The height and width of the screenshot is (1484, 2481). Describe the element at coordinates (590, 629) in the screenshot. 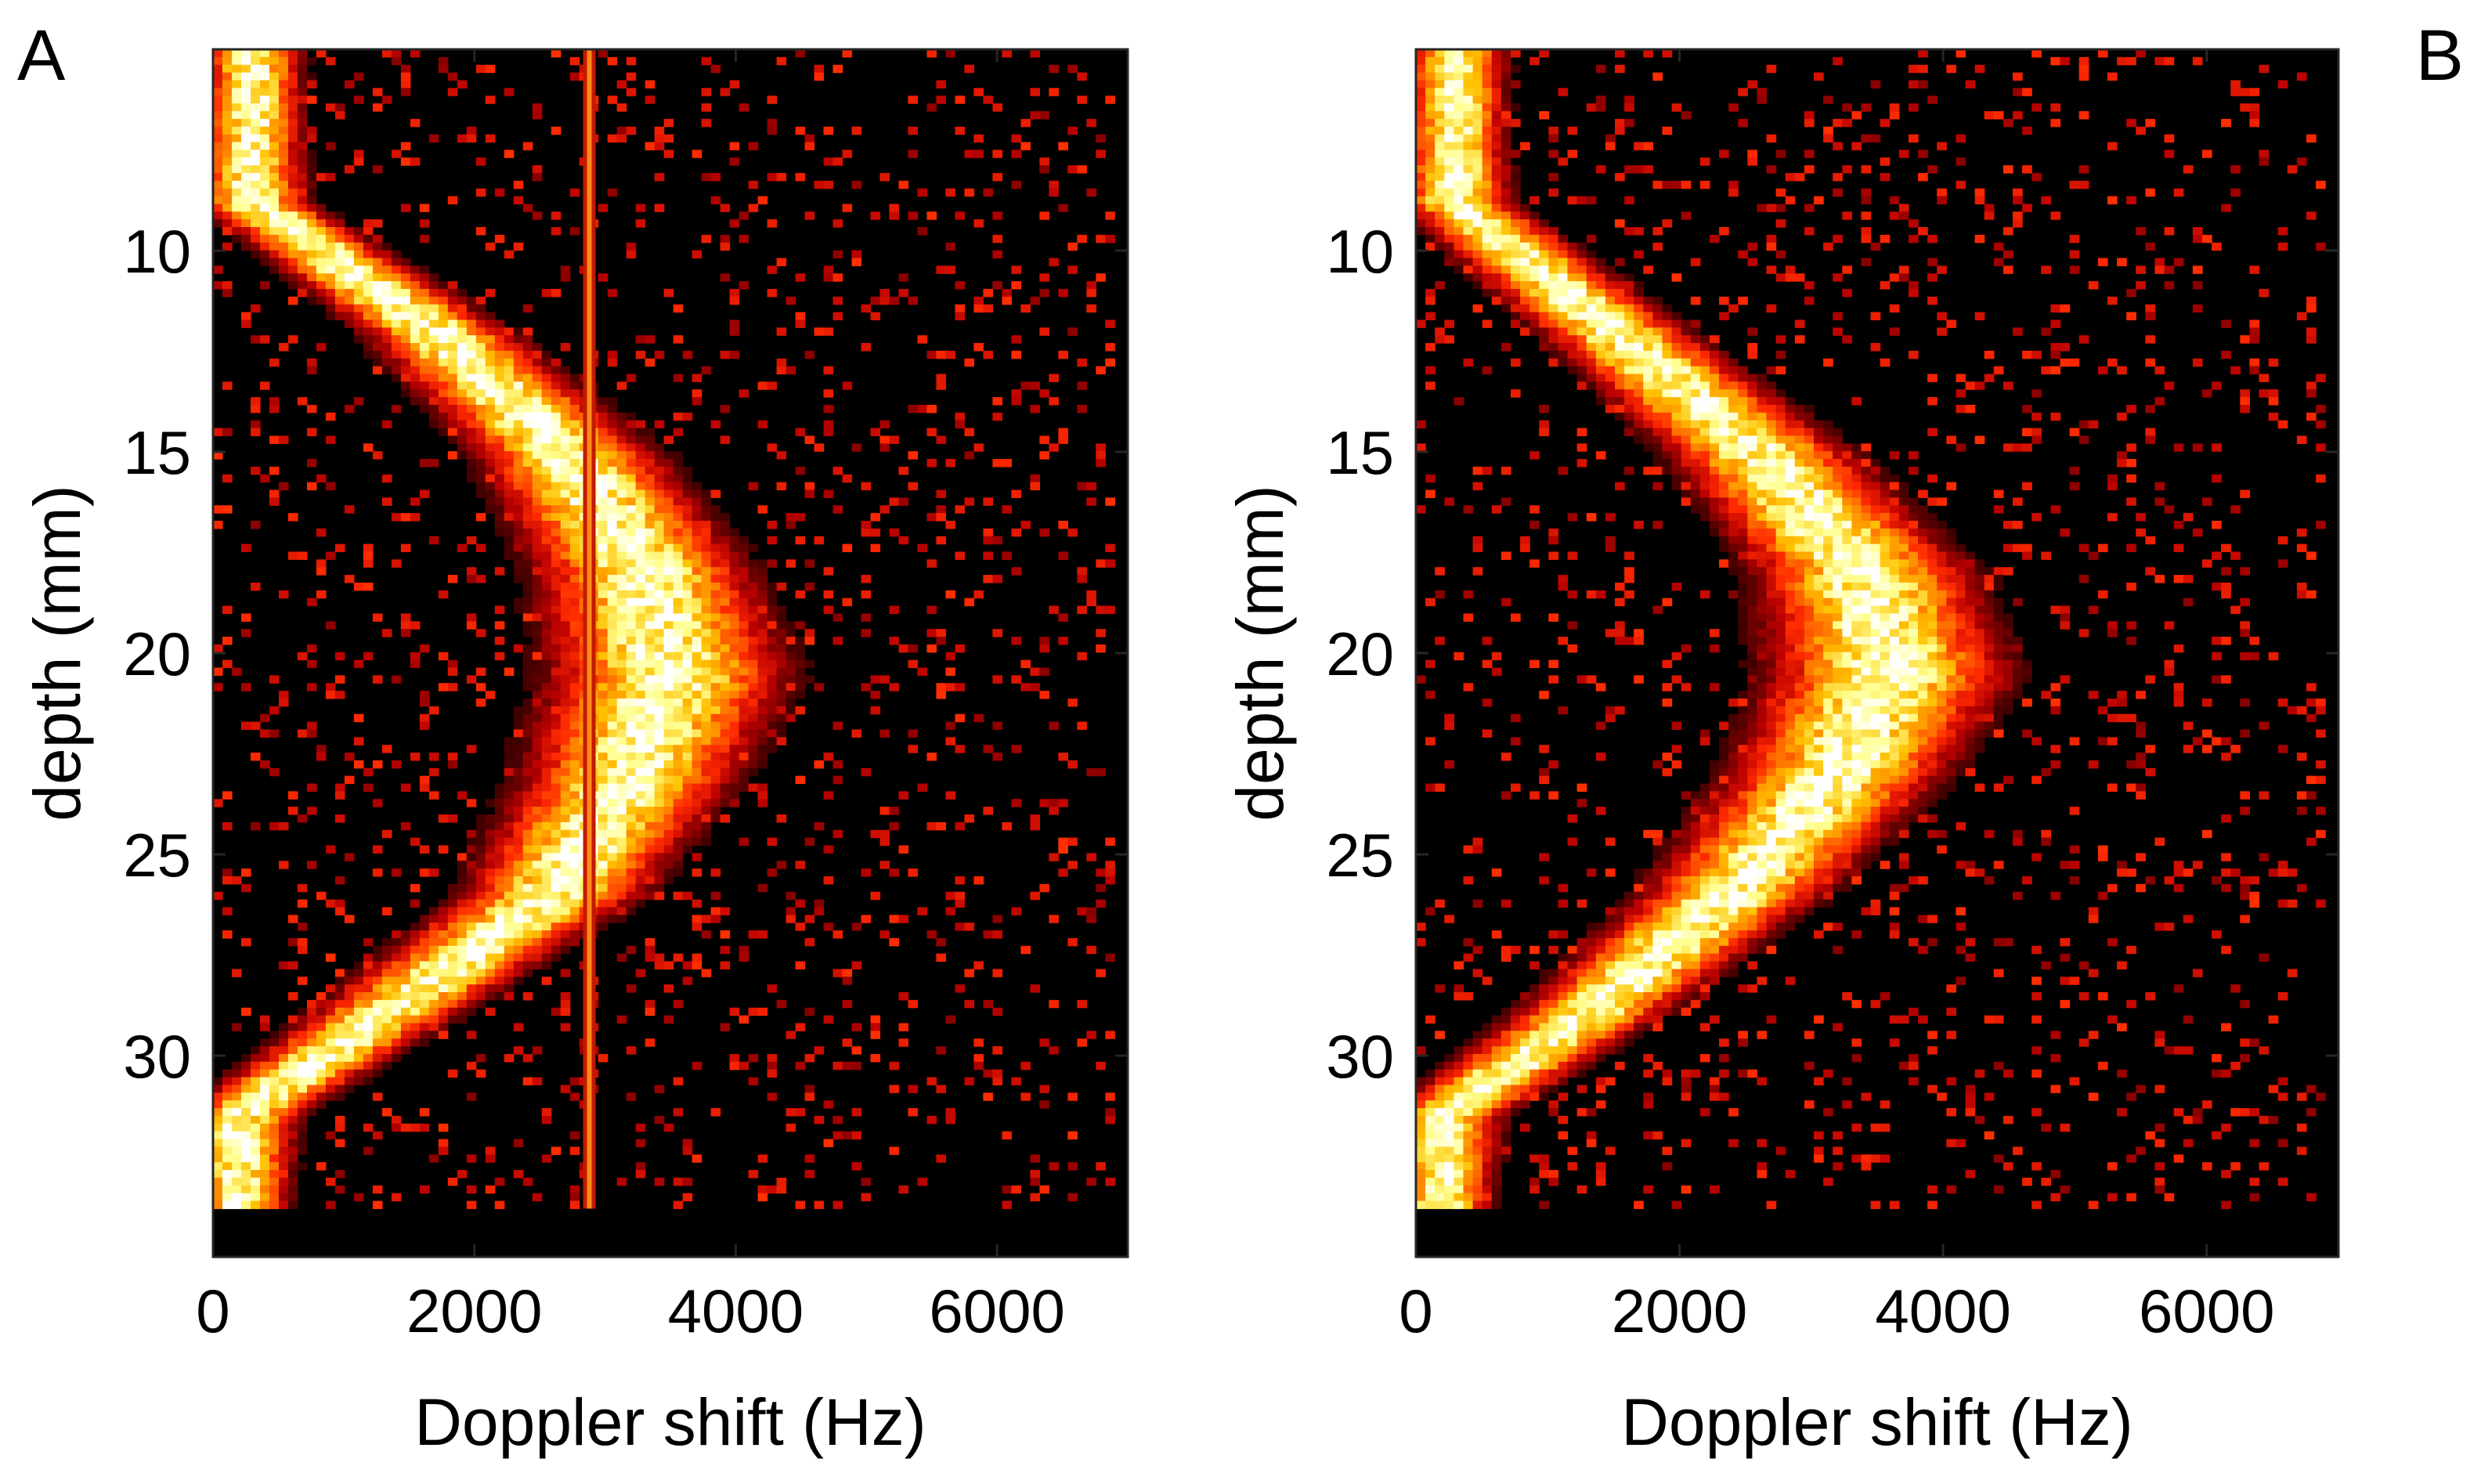

I see `clutter-line-core` at that location.